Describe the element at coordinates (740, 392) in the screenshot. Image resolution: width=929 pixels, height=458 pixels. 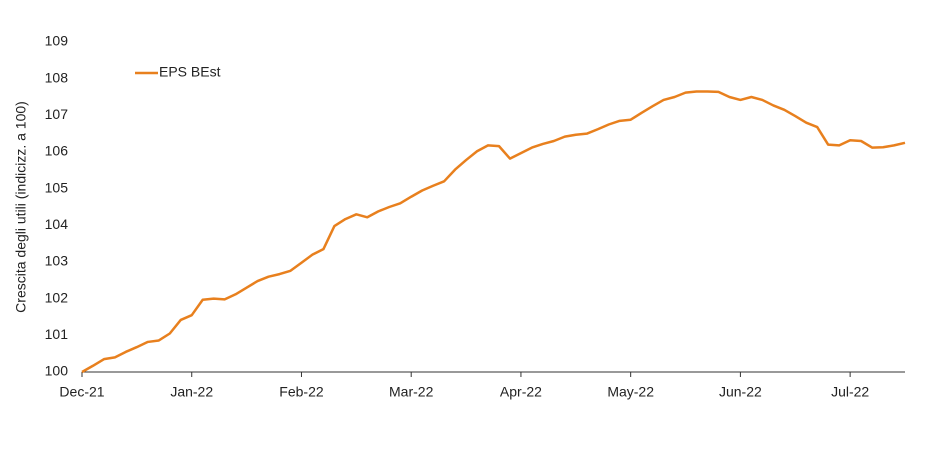
I see `x-tick-label: Jun-22` at that location.